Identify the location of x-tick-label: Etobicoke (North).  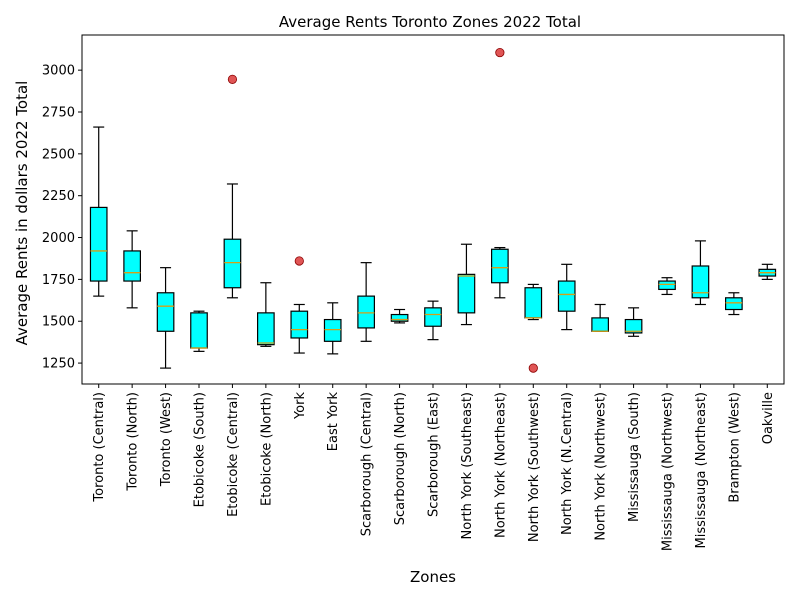
(266, 449).